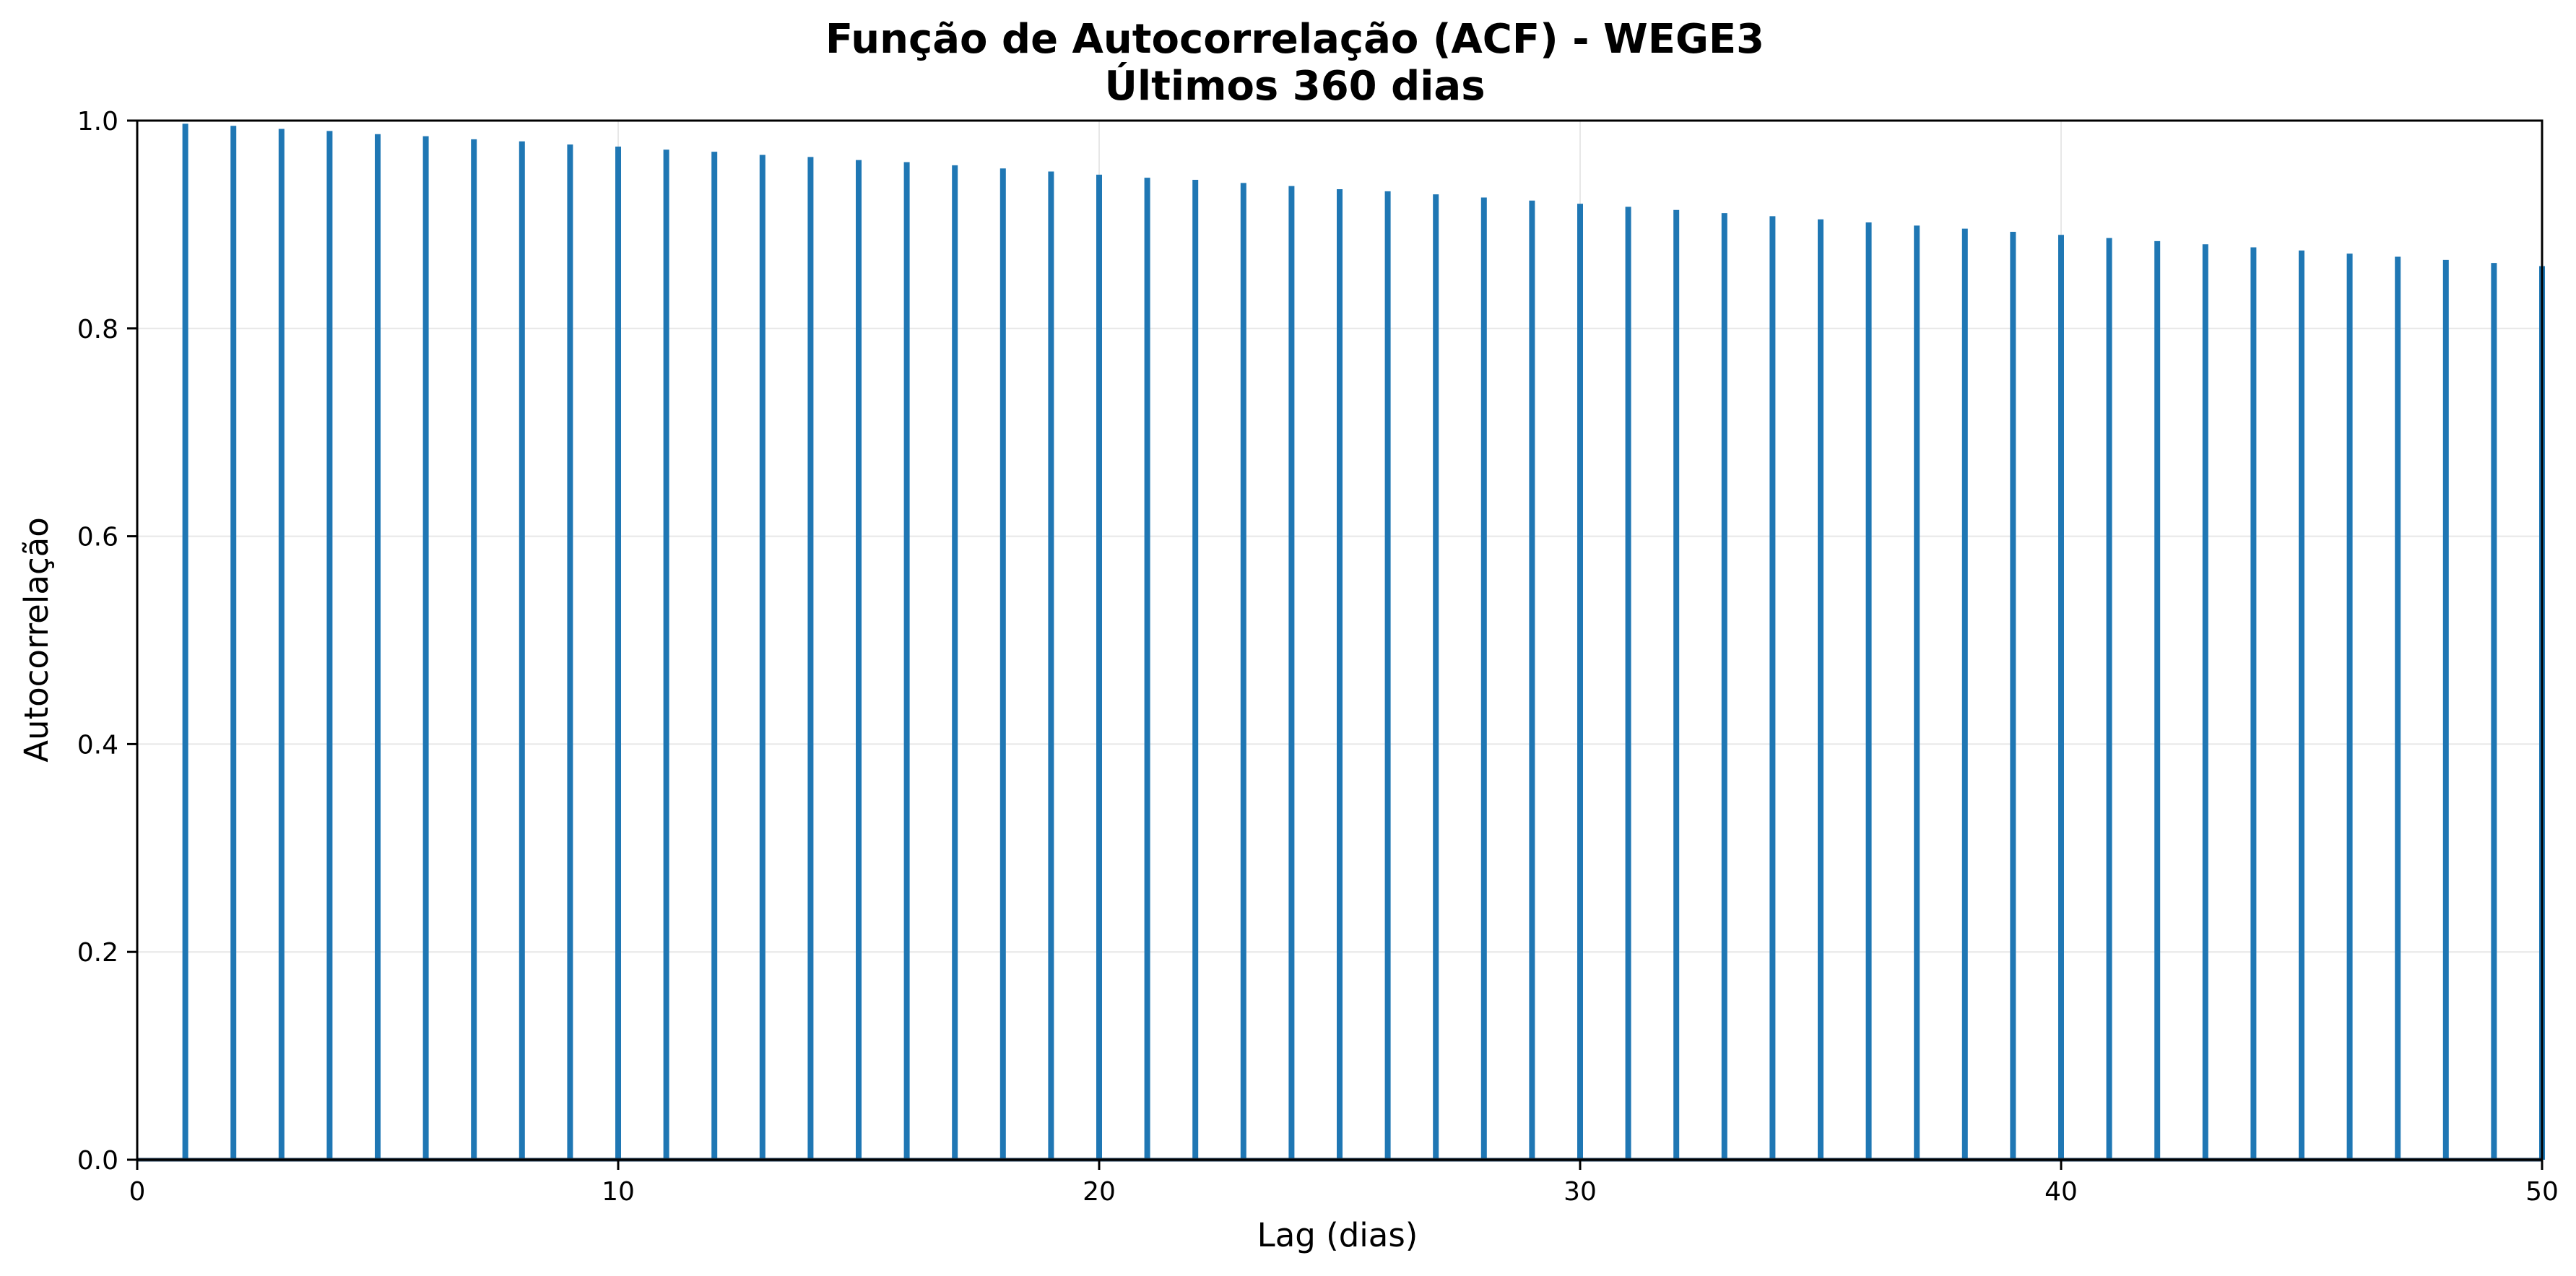 The image size is (2576, 1276). What do you see at coordinates (97, 121) in the screenshot?
I see `y-tick-label: 1.0` at bounding box center [97, 121].